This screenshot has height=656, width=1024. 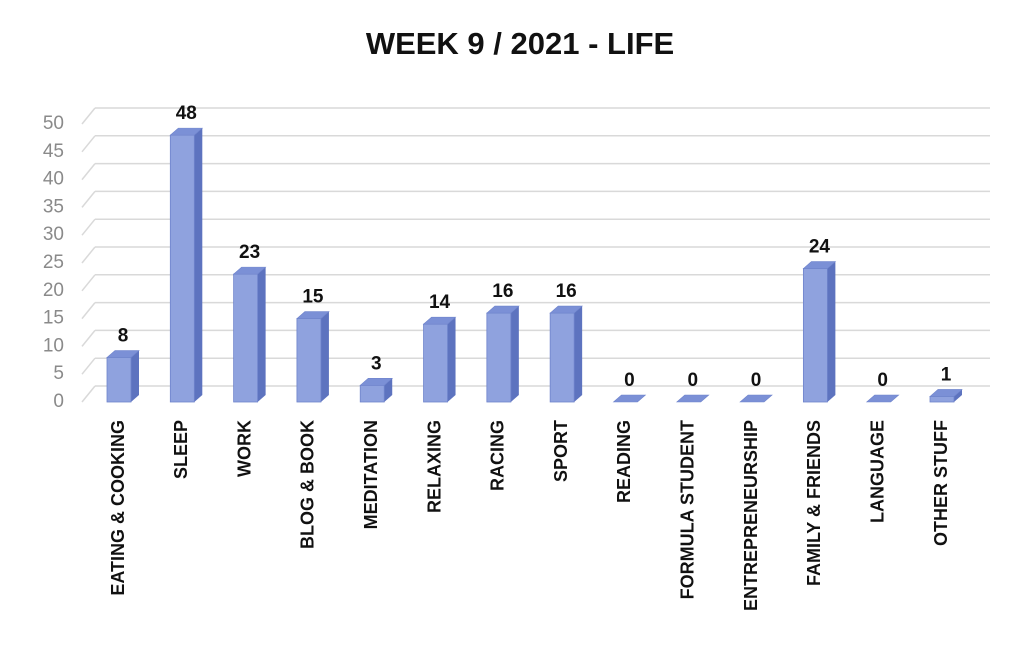 What do you see at coordinates (440, 302) in the screenshot?
I see `value-label: 14` at bounding box center [440, 302].